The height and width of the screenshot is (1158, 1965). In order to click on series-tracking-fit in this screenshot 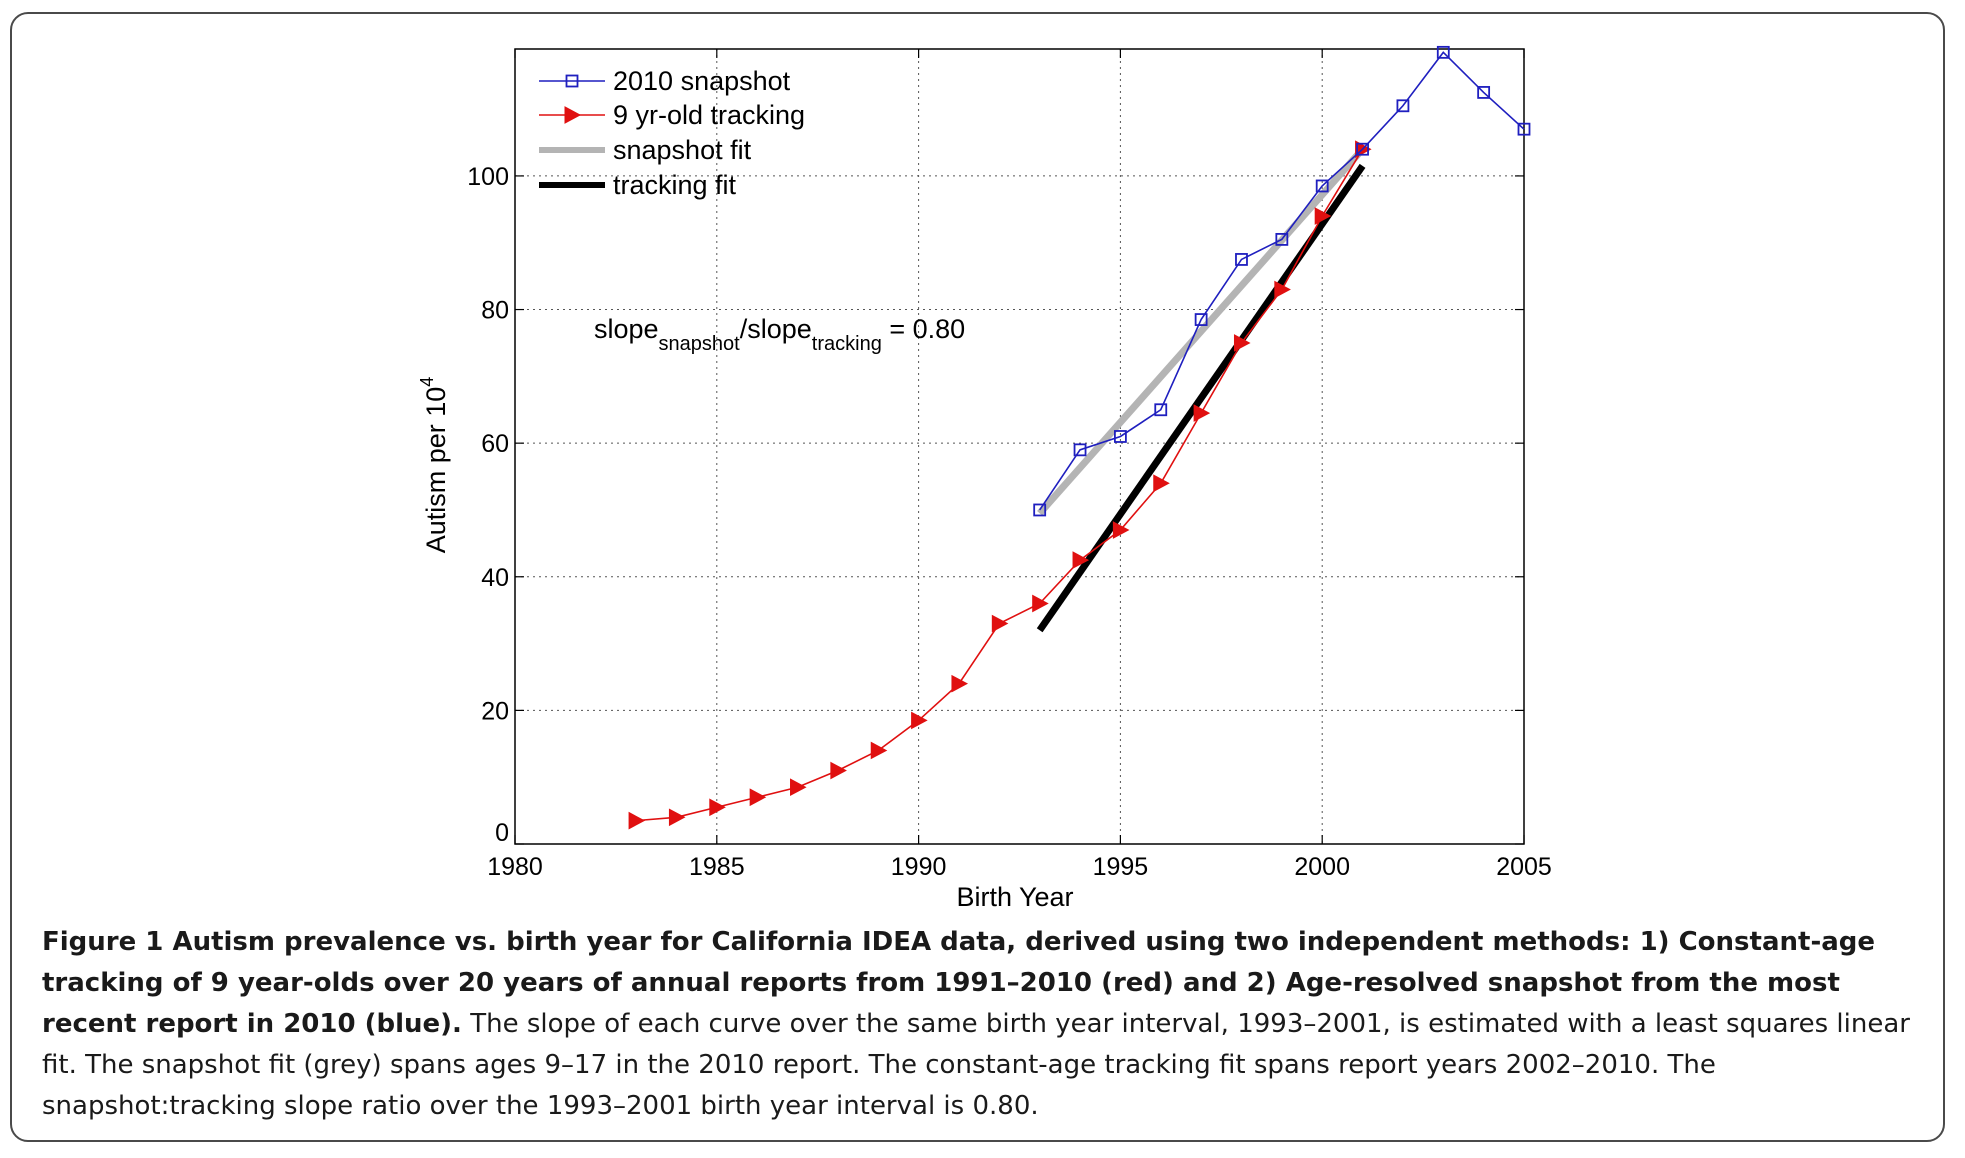, I will do `click(1201, 398)`.